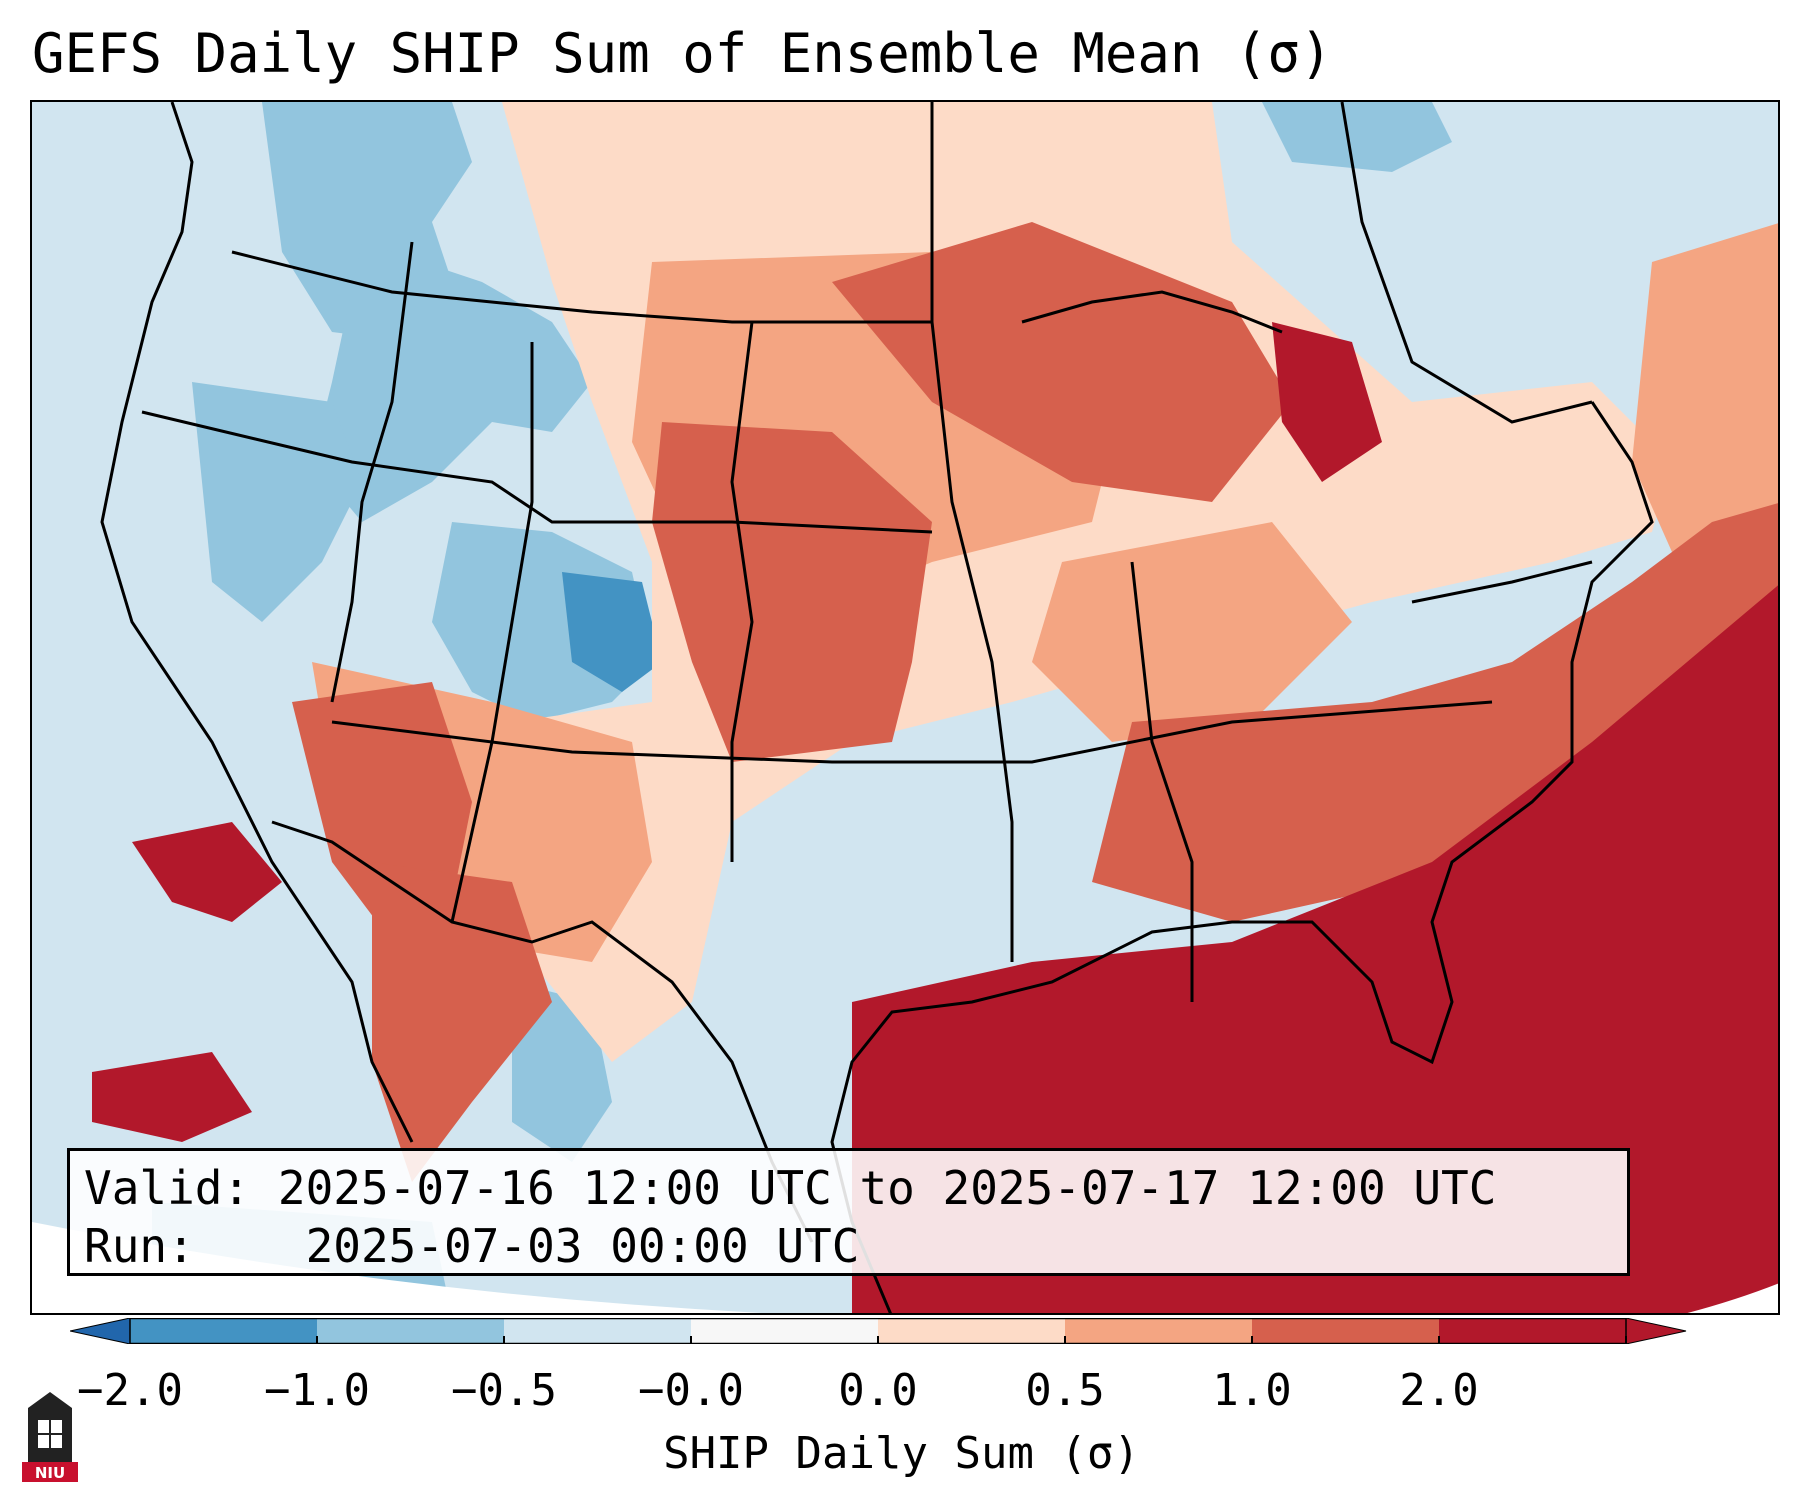 The width and height of the screenshot is (1803, 1506). I want to click on state-line-north, so click(537, 472).